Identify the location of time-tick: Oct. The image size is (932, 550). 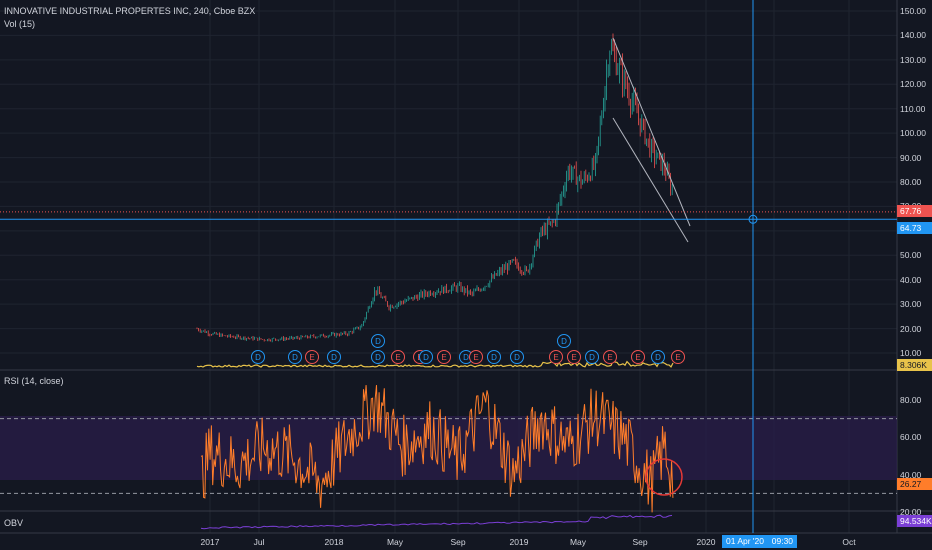
(849, 542).